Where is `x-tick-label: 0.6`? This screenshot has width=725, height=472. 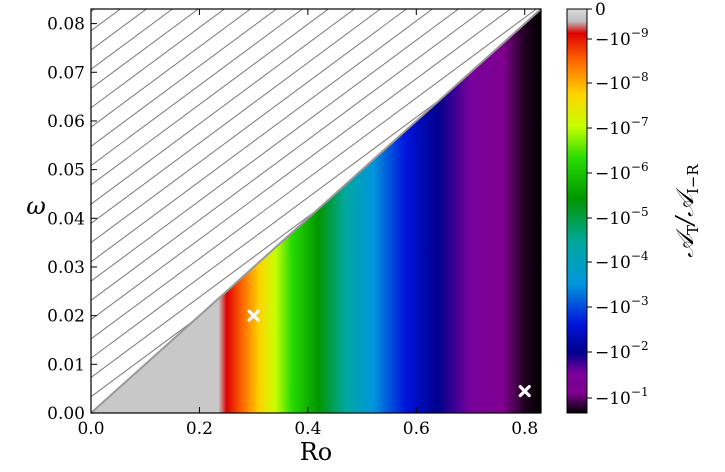
x-tick-label: 0.6 is located at coordinates (416, 429).